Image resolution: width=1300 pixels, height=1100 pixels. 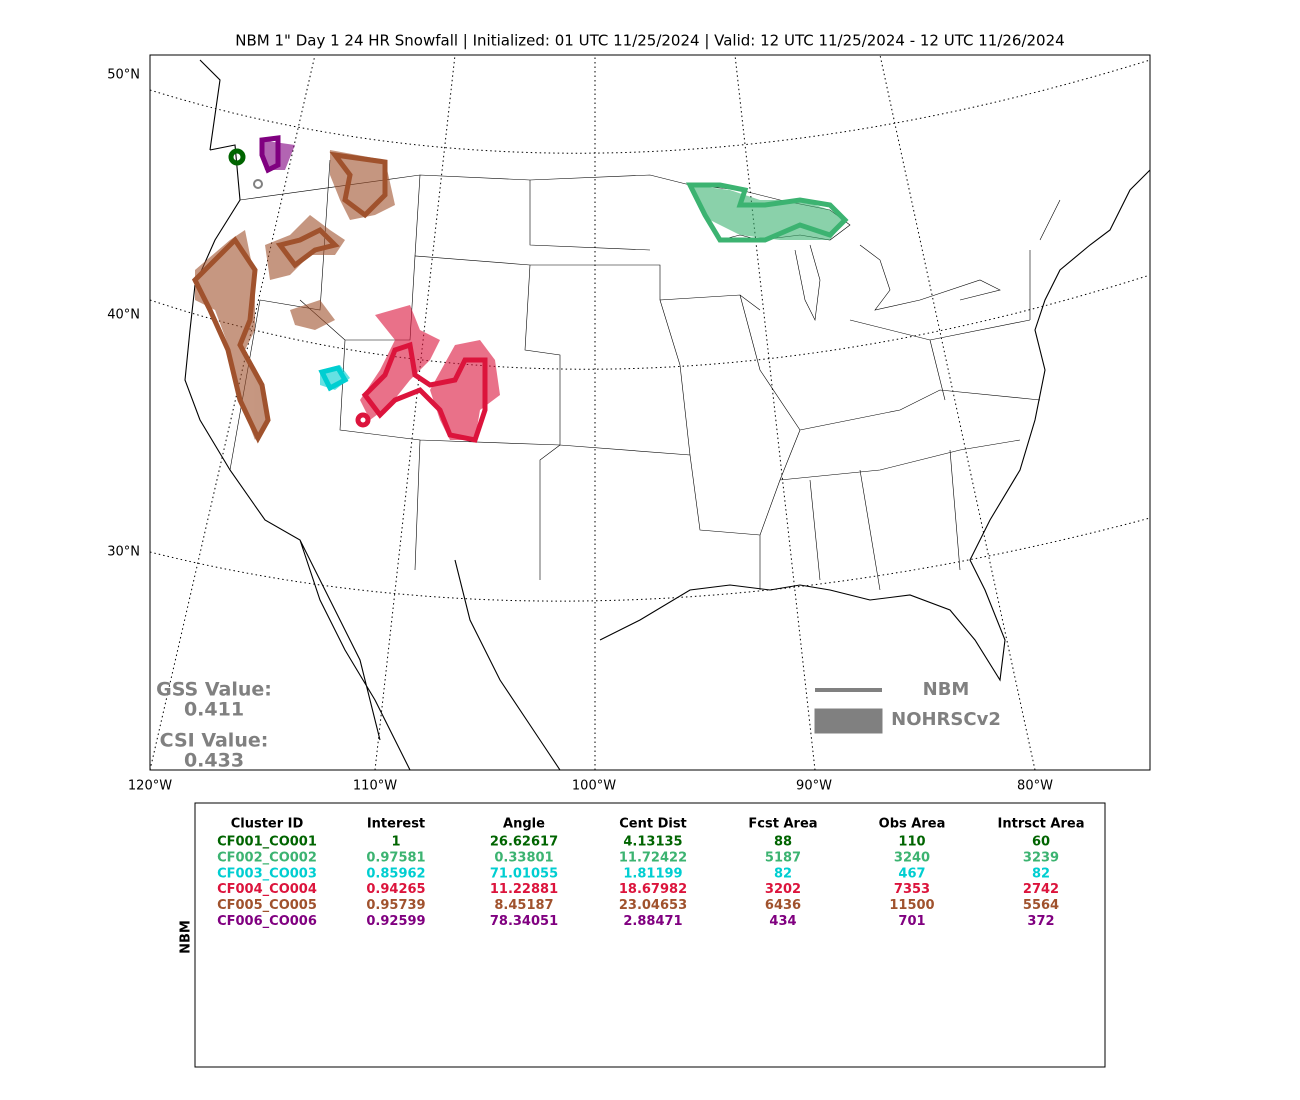 I want to click on table-cell: 0.92599, so click(x=395, y=921).